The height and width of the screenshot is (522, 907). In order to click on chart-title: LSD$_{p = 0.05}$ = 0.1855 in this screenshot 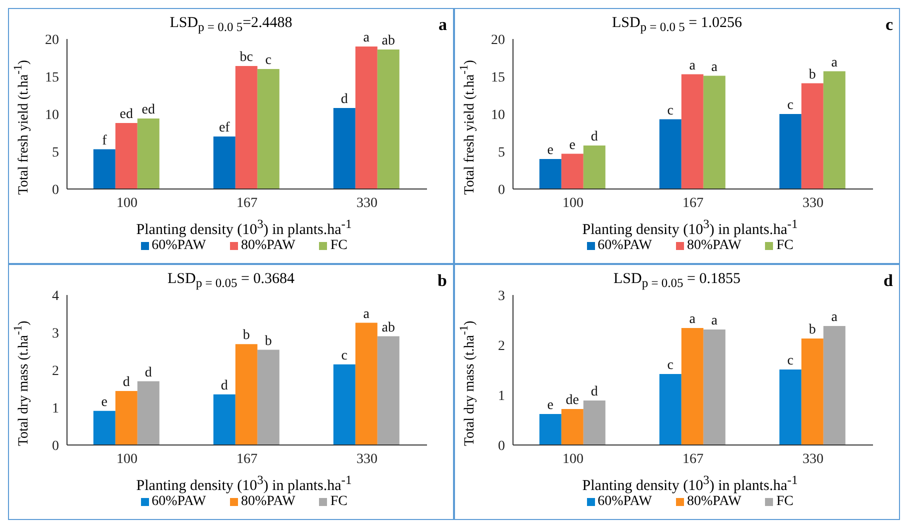, I will do `click(677, 280)`.